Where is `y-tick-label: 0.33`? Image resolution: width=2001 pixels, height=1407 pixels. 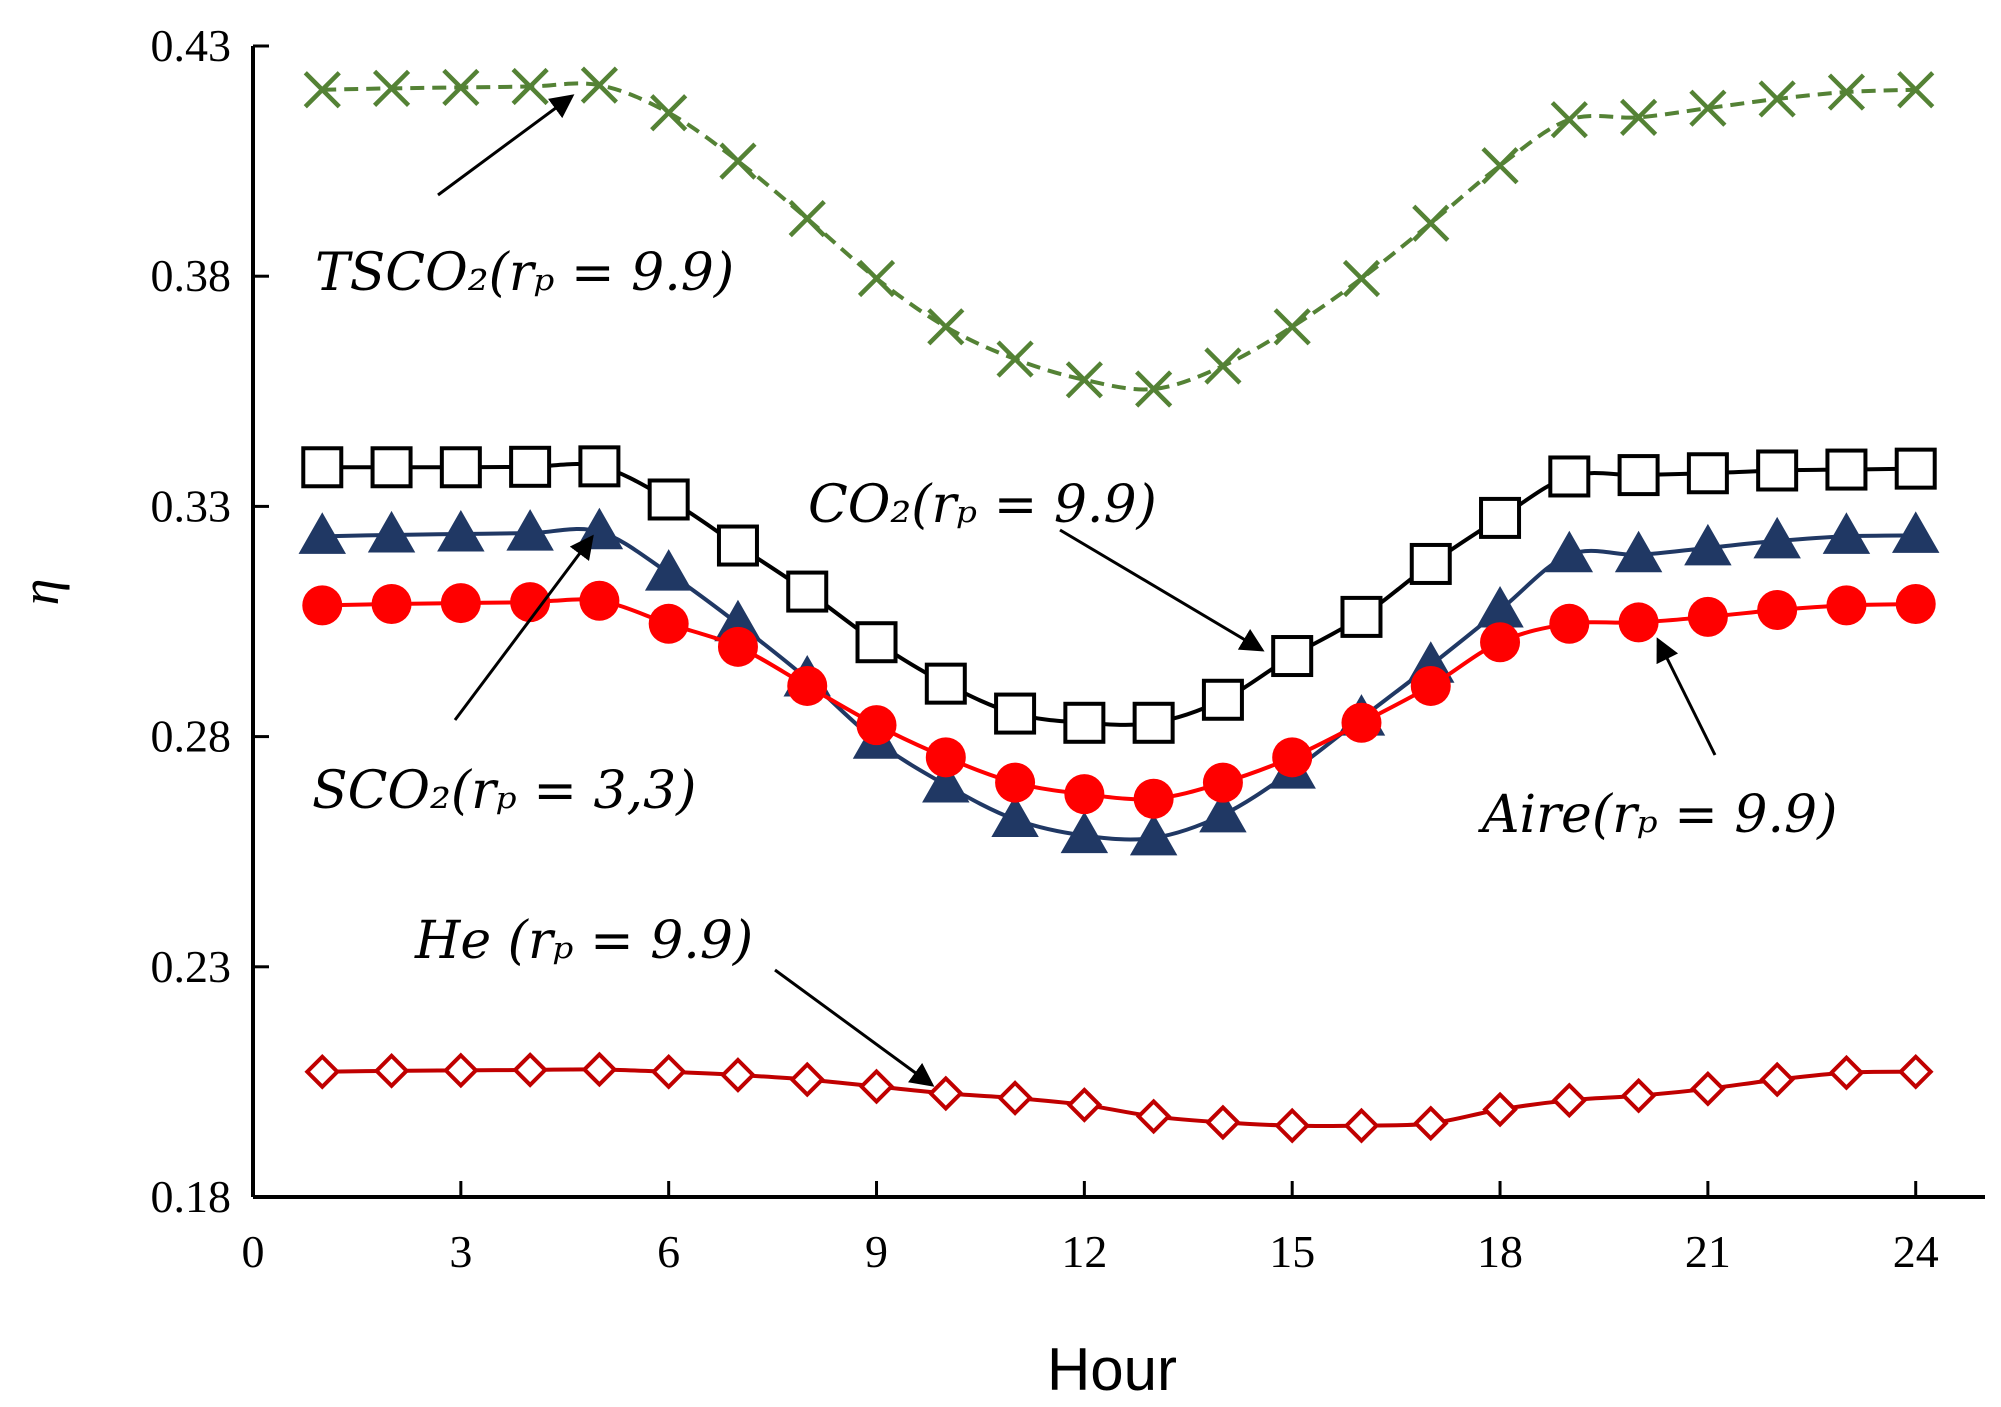 y-tick-label: 0.33 is located at coordinates (191, 505).